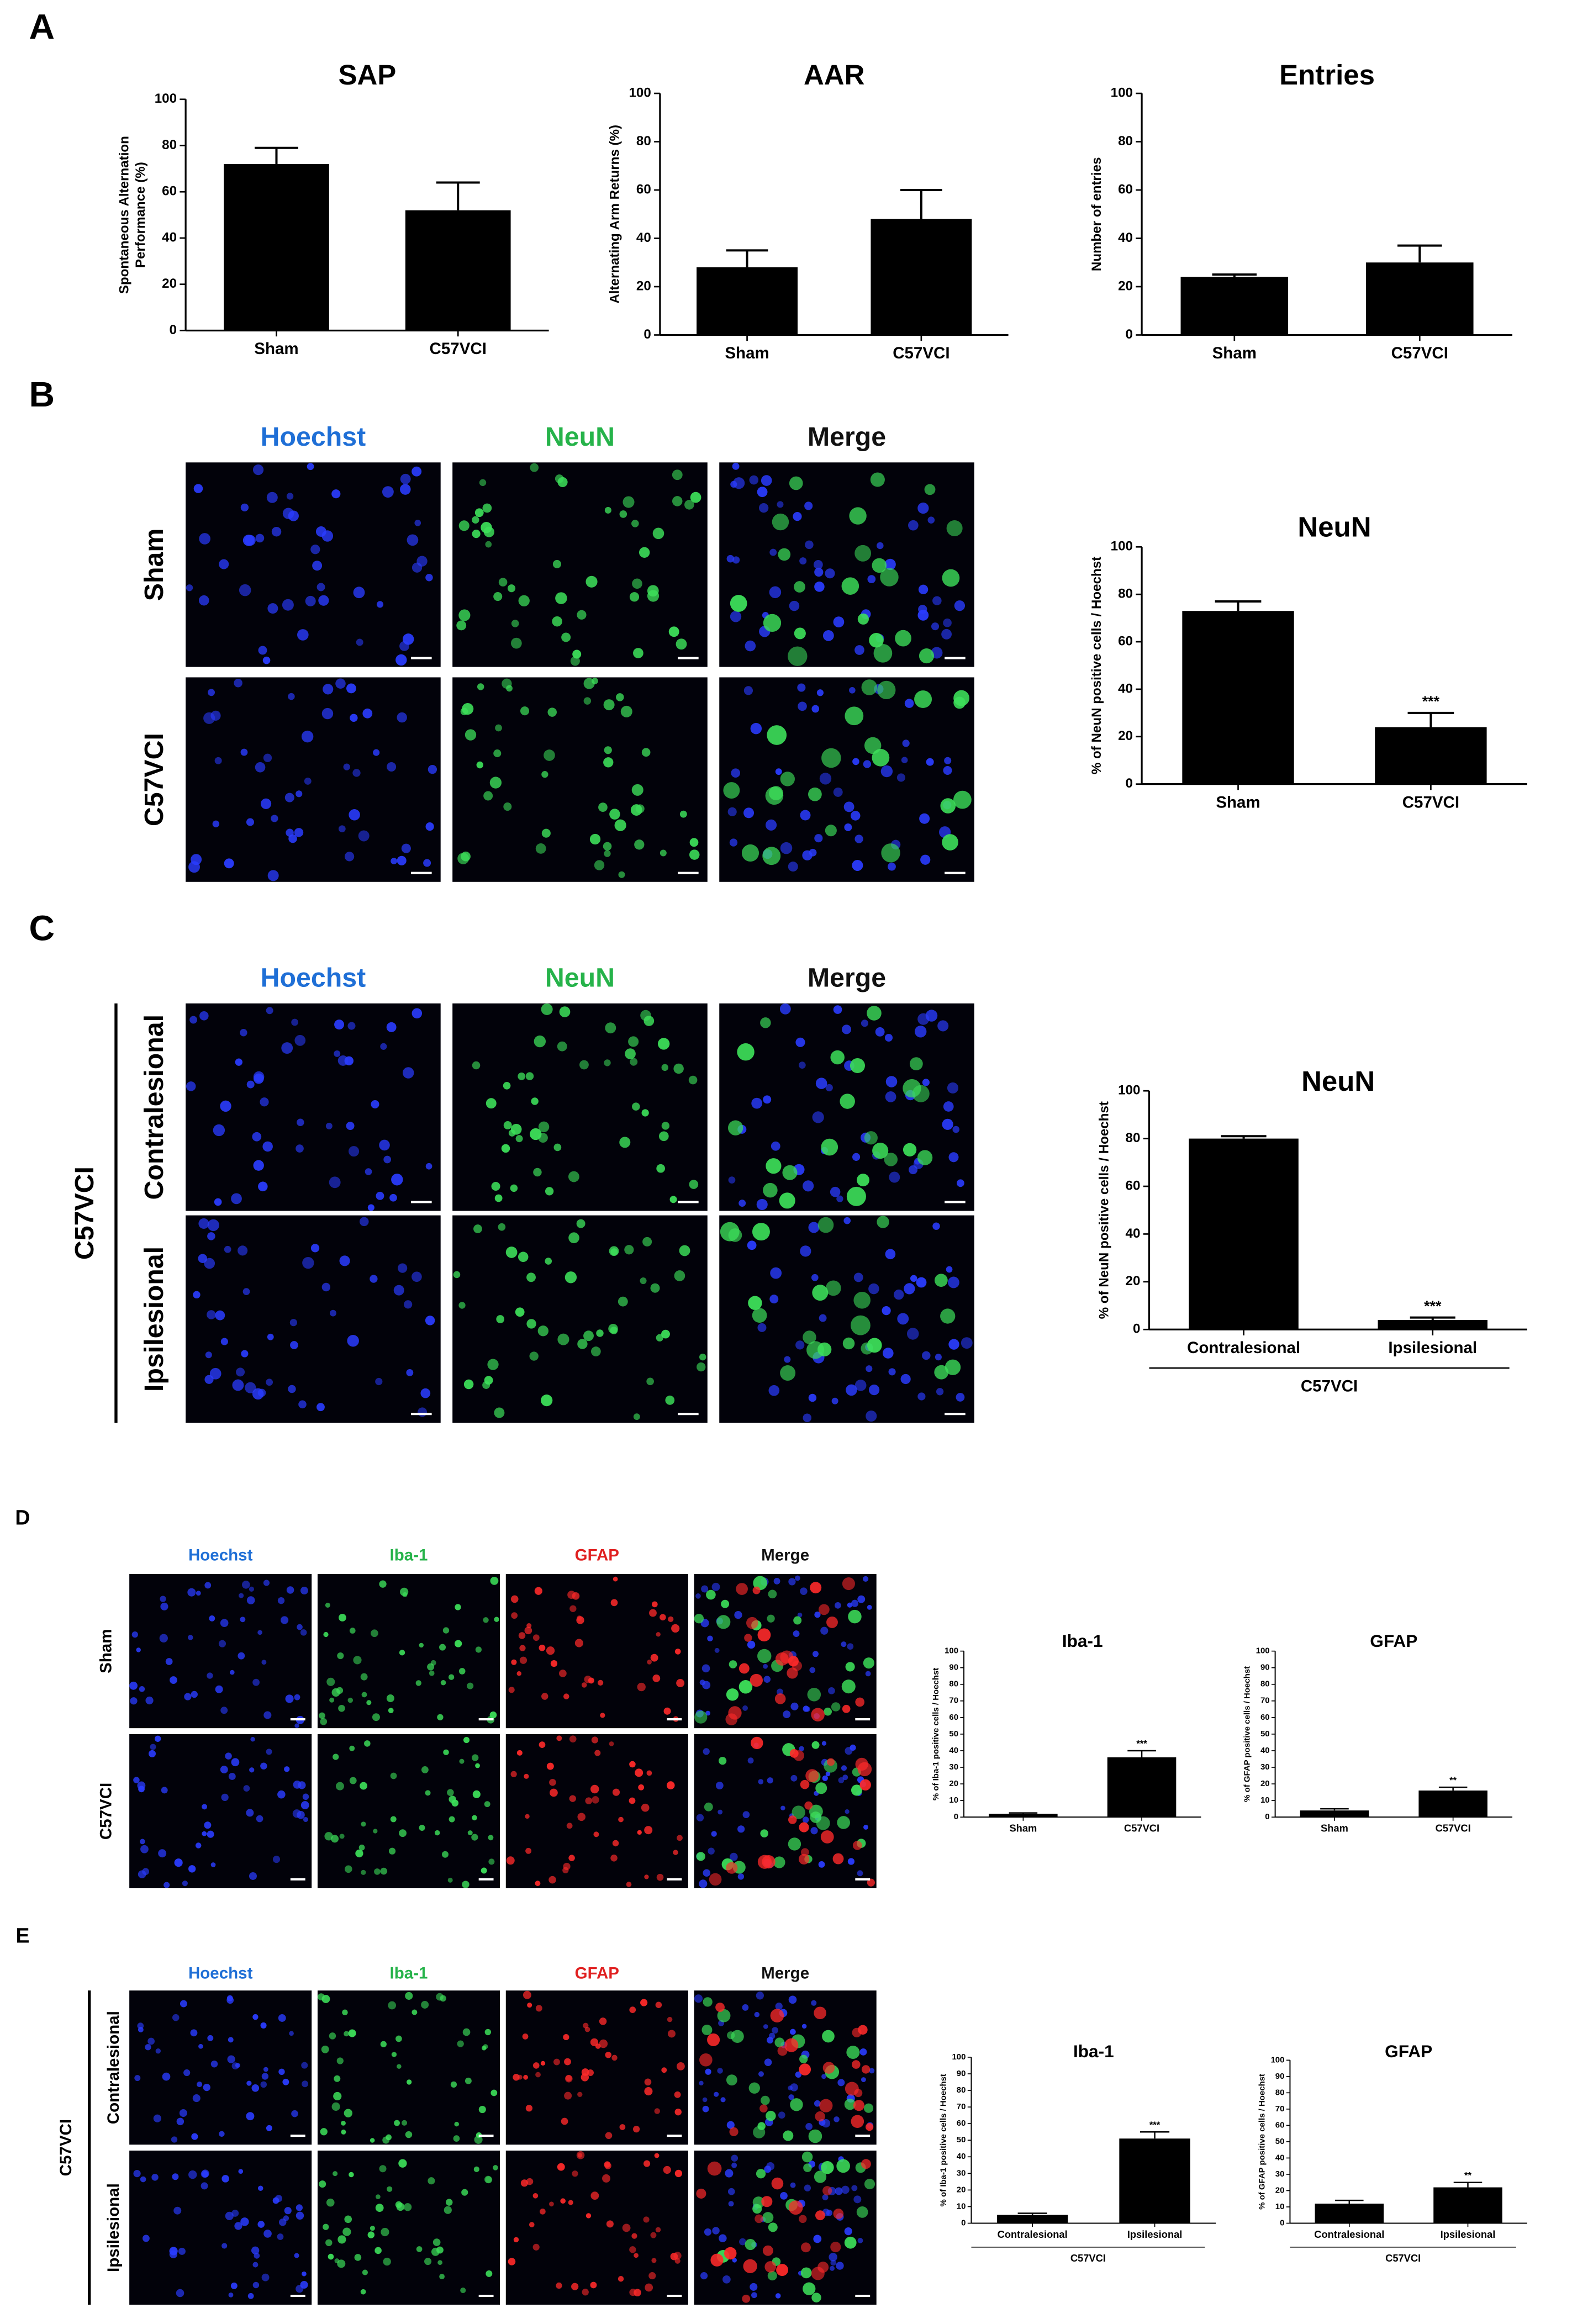  I want to click on x-tick-label: Sham, so click(276, 349).